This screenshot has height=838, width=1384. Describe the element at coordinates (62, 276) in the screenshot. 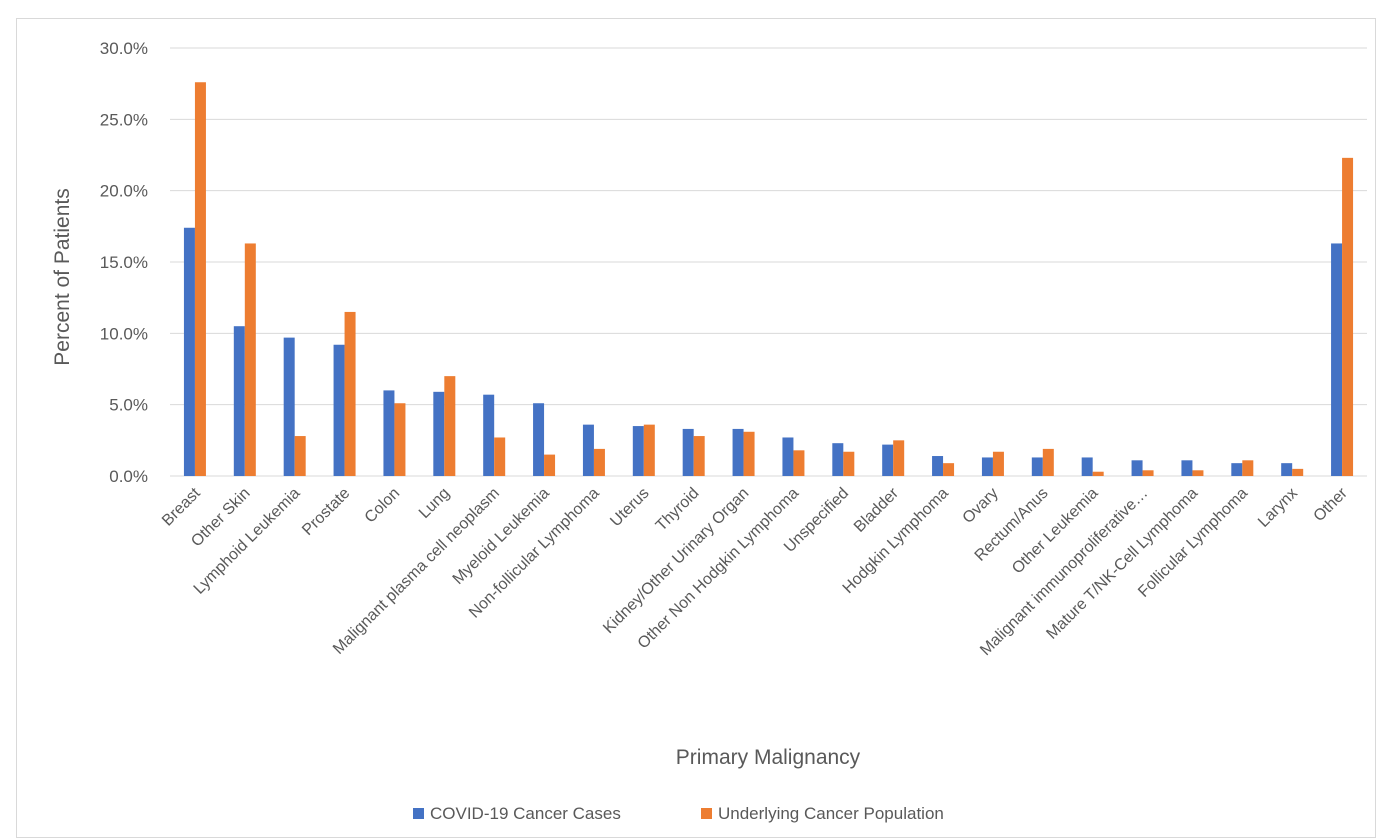

I see `y-axis-title: Percent of Patients` at that location.